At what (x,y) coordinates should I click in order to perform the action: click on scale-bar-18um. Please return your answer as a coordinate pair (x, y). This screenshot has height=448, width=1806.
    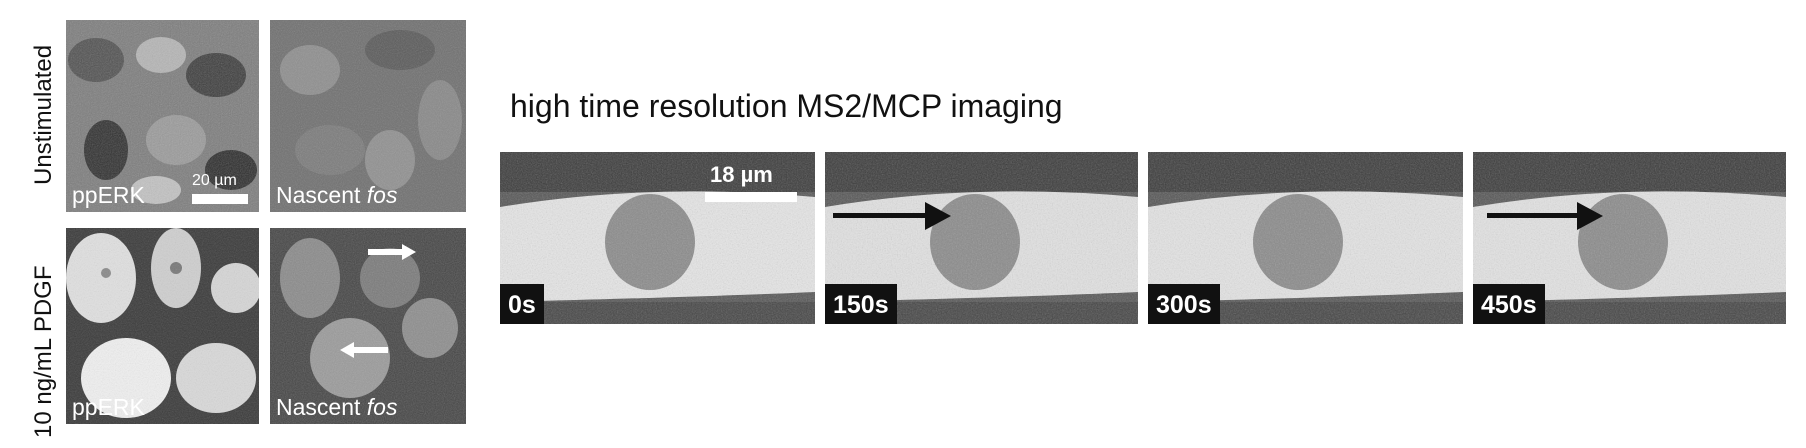
    Looking at the image, I should click on (751, 197).